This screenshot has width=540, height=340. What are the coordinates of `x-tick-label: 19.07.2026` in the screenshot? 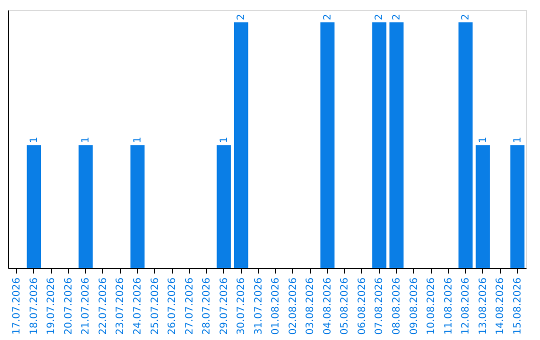 It's located at (52, 306).